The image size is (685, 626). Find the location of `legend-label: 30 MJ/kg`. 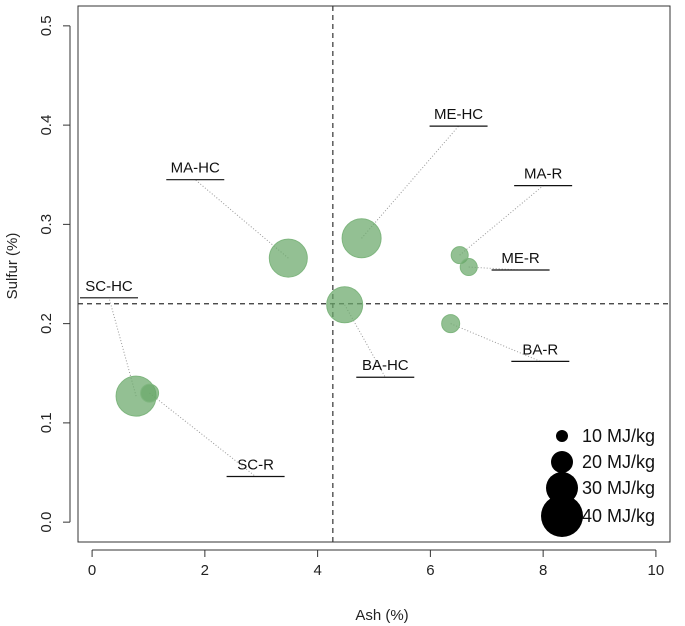

legend-label: 30 MJ/kg is located at coordinates (618, 488).